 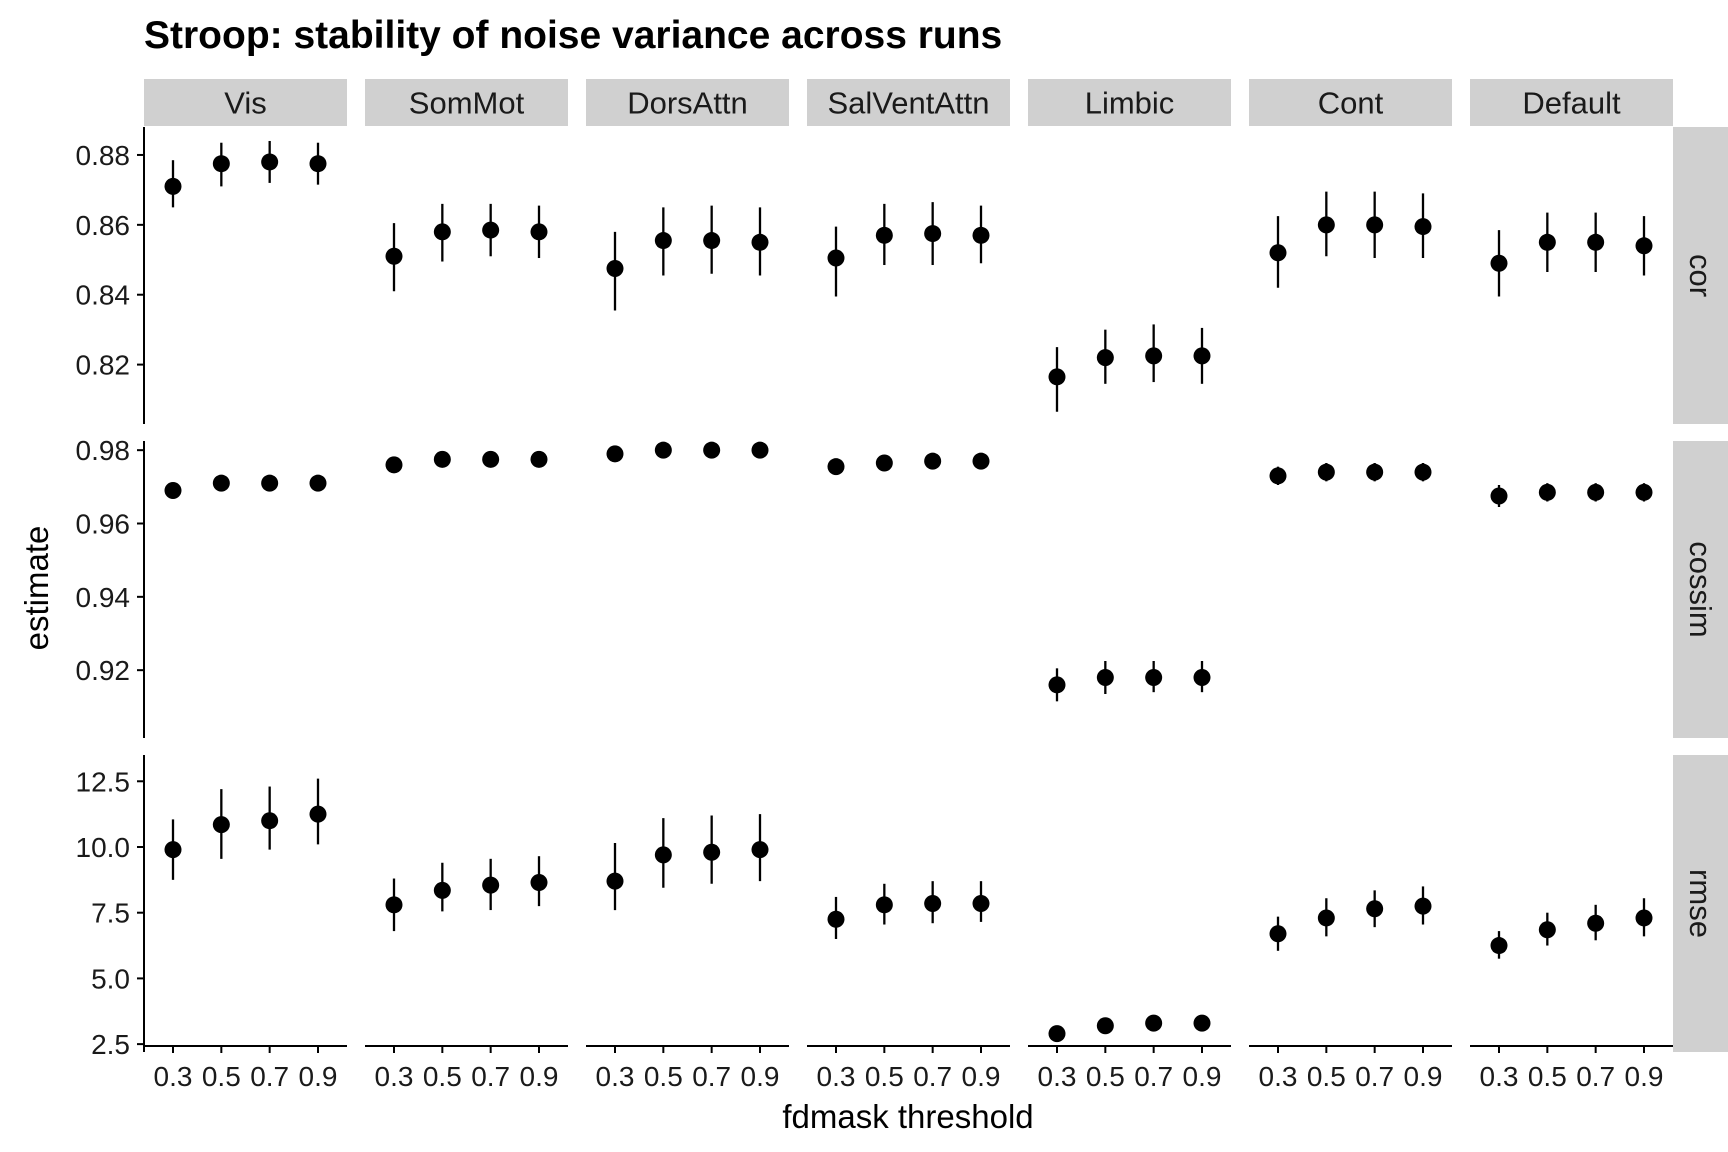 What do you see at coordinates (466, 247) in the screenshot?
I see `series-sommot-cor` at bounding box center [466, 247].